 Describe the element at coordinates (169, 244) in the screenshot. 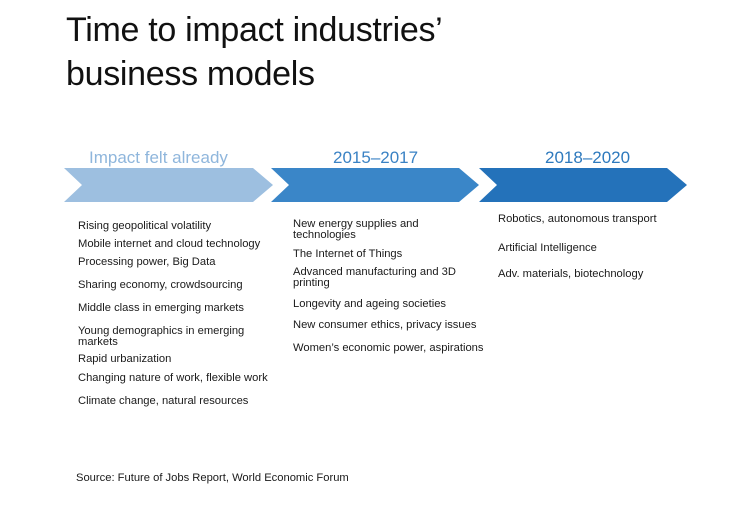

I see `list-item: Mobile internet and cloud technology` at that location.